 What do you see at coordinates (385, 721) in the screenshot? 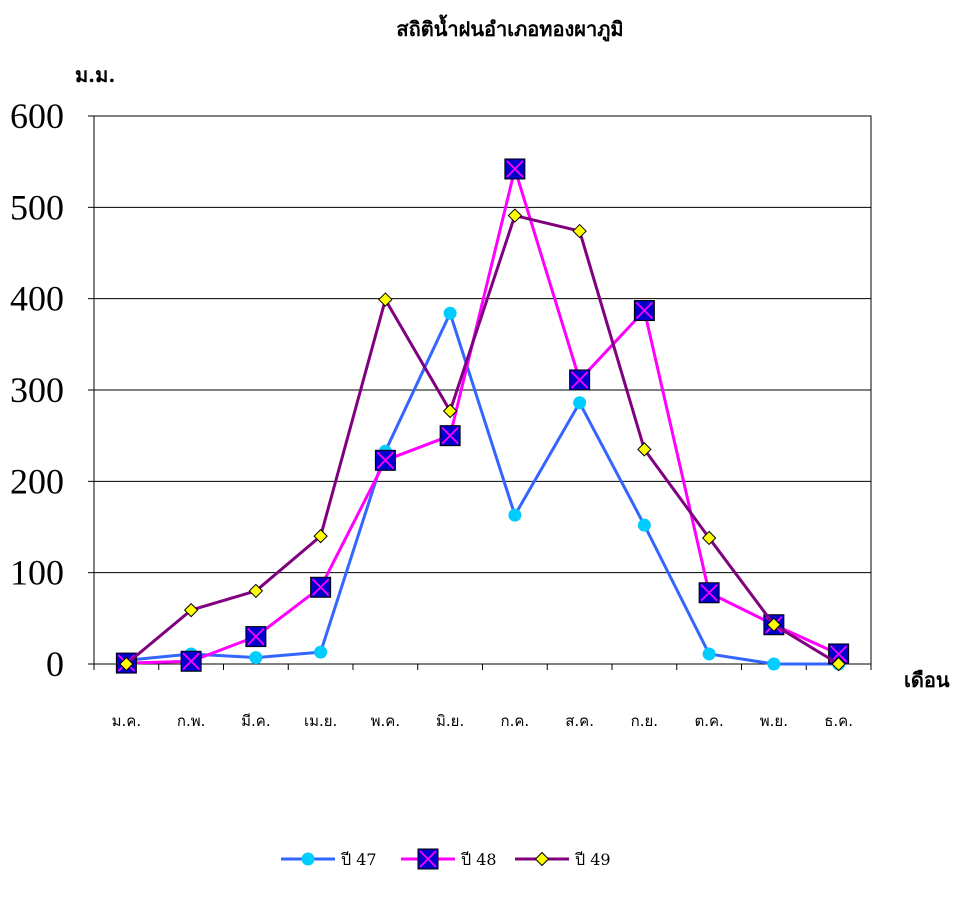
I see `x-tick-label: พ.ค.` at bounding box center [385, 721].